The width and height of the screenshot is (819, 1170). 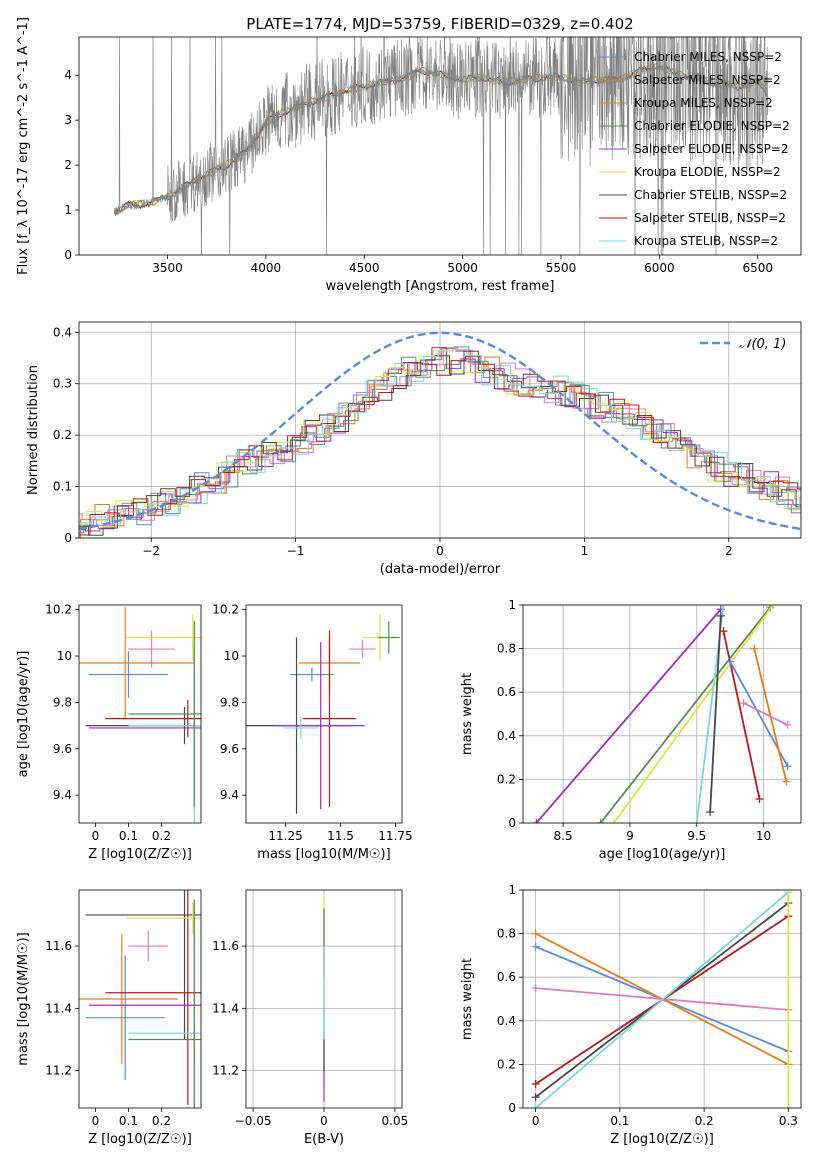 What do you see at coordinates (440, 286) in the screenshot?
I see `x-axis-label: wavelength [Angstrom, rest frame]` at bounding box center [440, 286].